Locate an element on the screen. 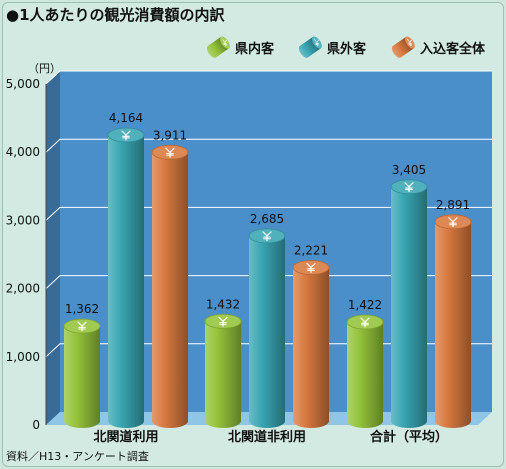 The width and height of the screenshot is (506, 469). legend-swatch-series1 is located at coordinates (218, 47).